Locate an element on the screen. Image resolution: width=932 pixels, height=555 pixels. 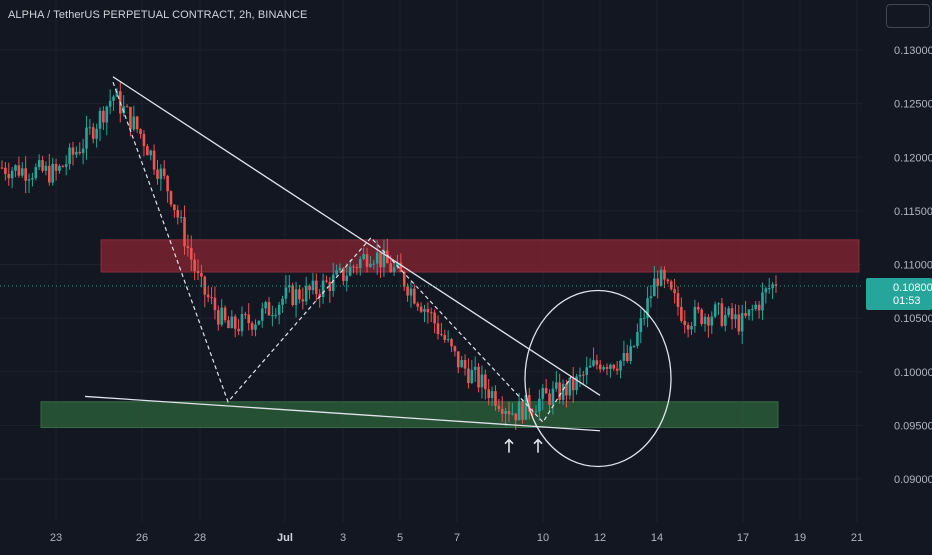
time-axis-label: 17 is located at coordinates (743, 538).